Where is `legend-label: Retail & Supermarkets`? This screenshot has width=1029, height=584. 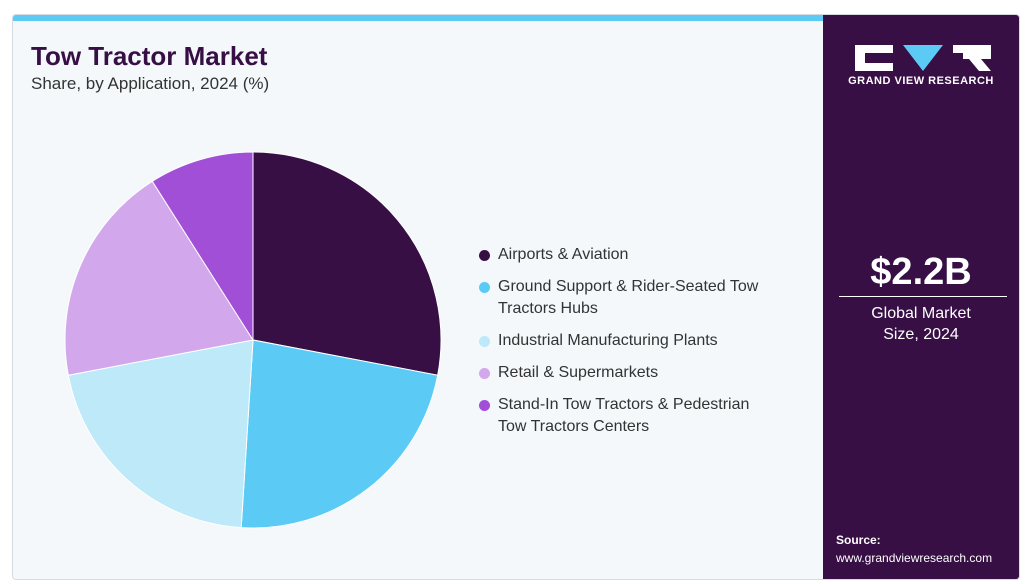 legend-label: Retail & Supermarkets is located at coordinates (578, 372).